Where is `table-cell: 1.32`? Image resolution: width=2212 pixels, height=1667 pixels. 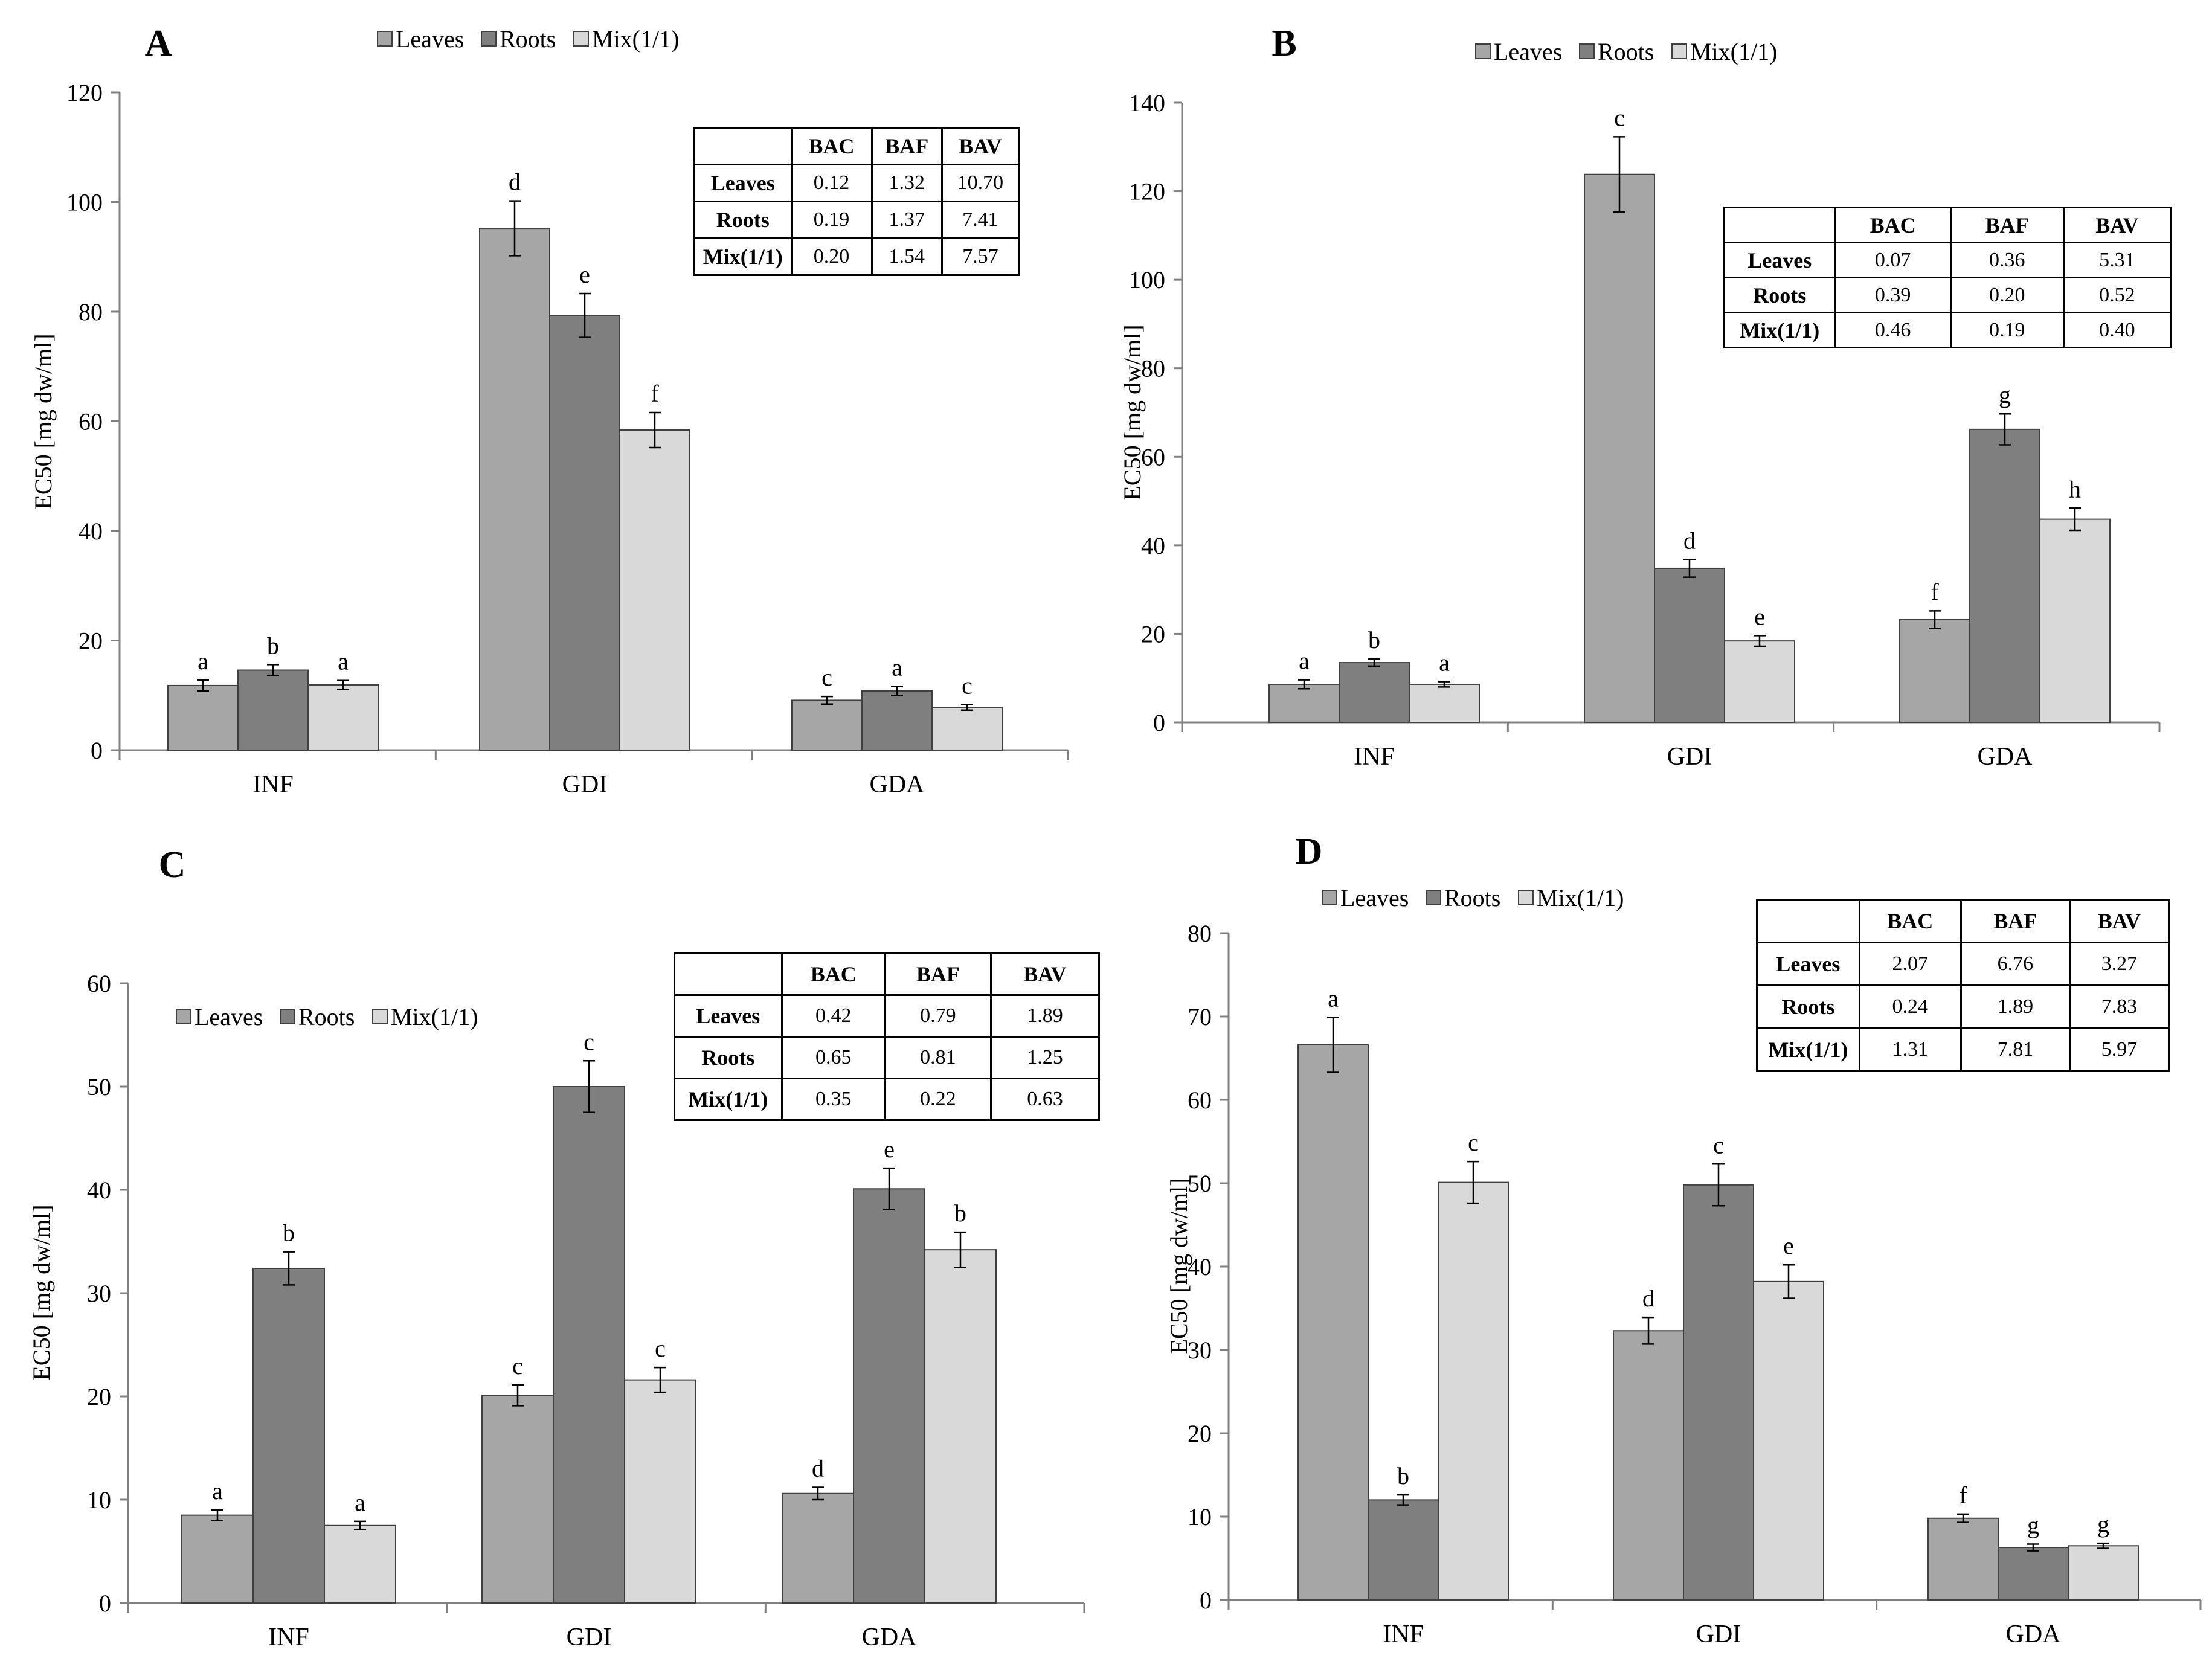
table-cell: 1.32 is located at coordinates (906, 183).